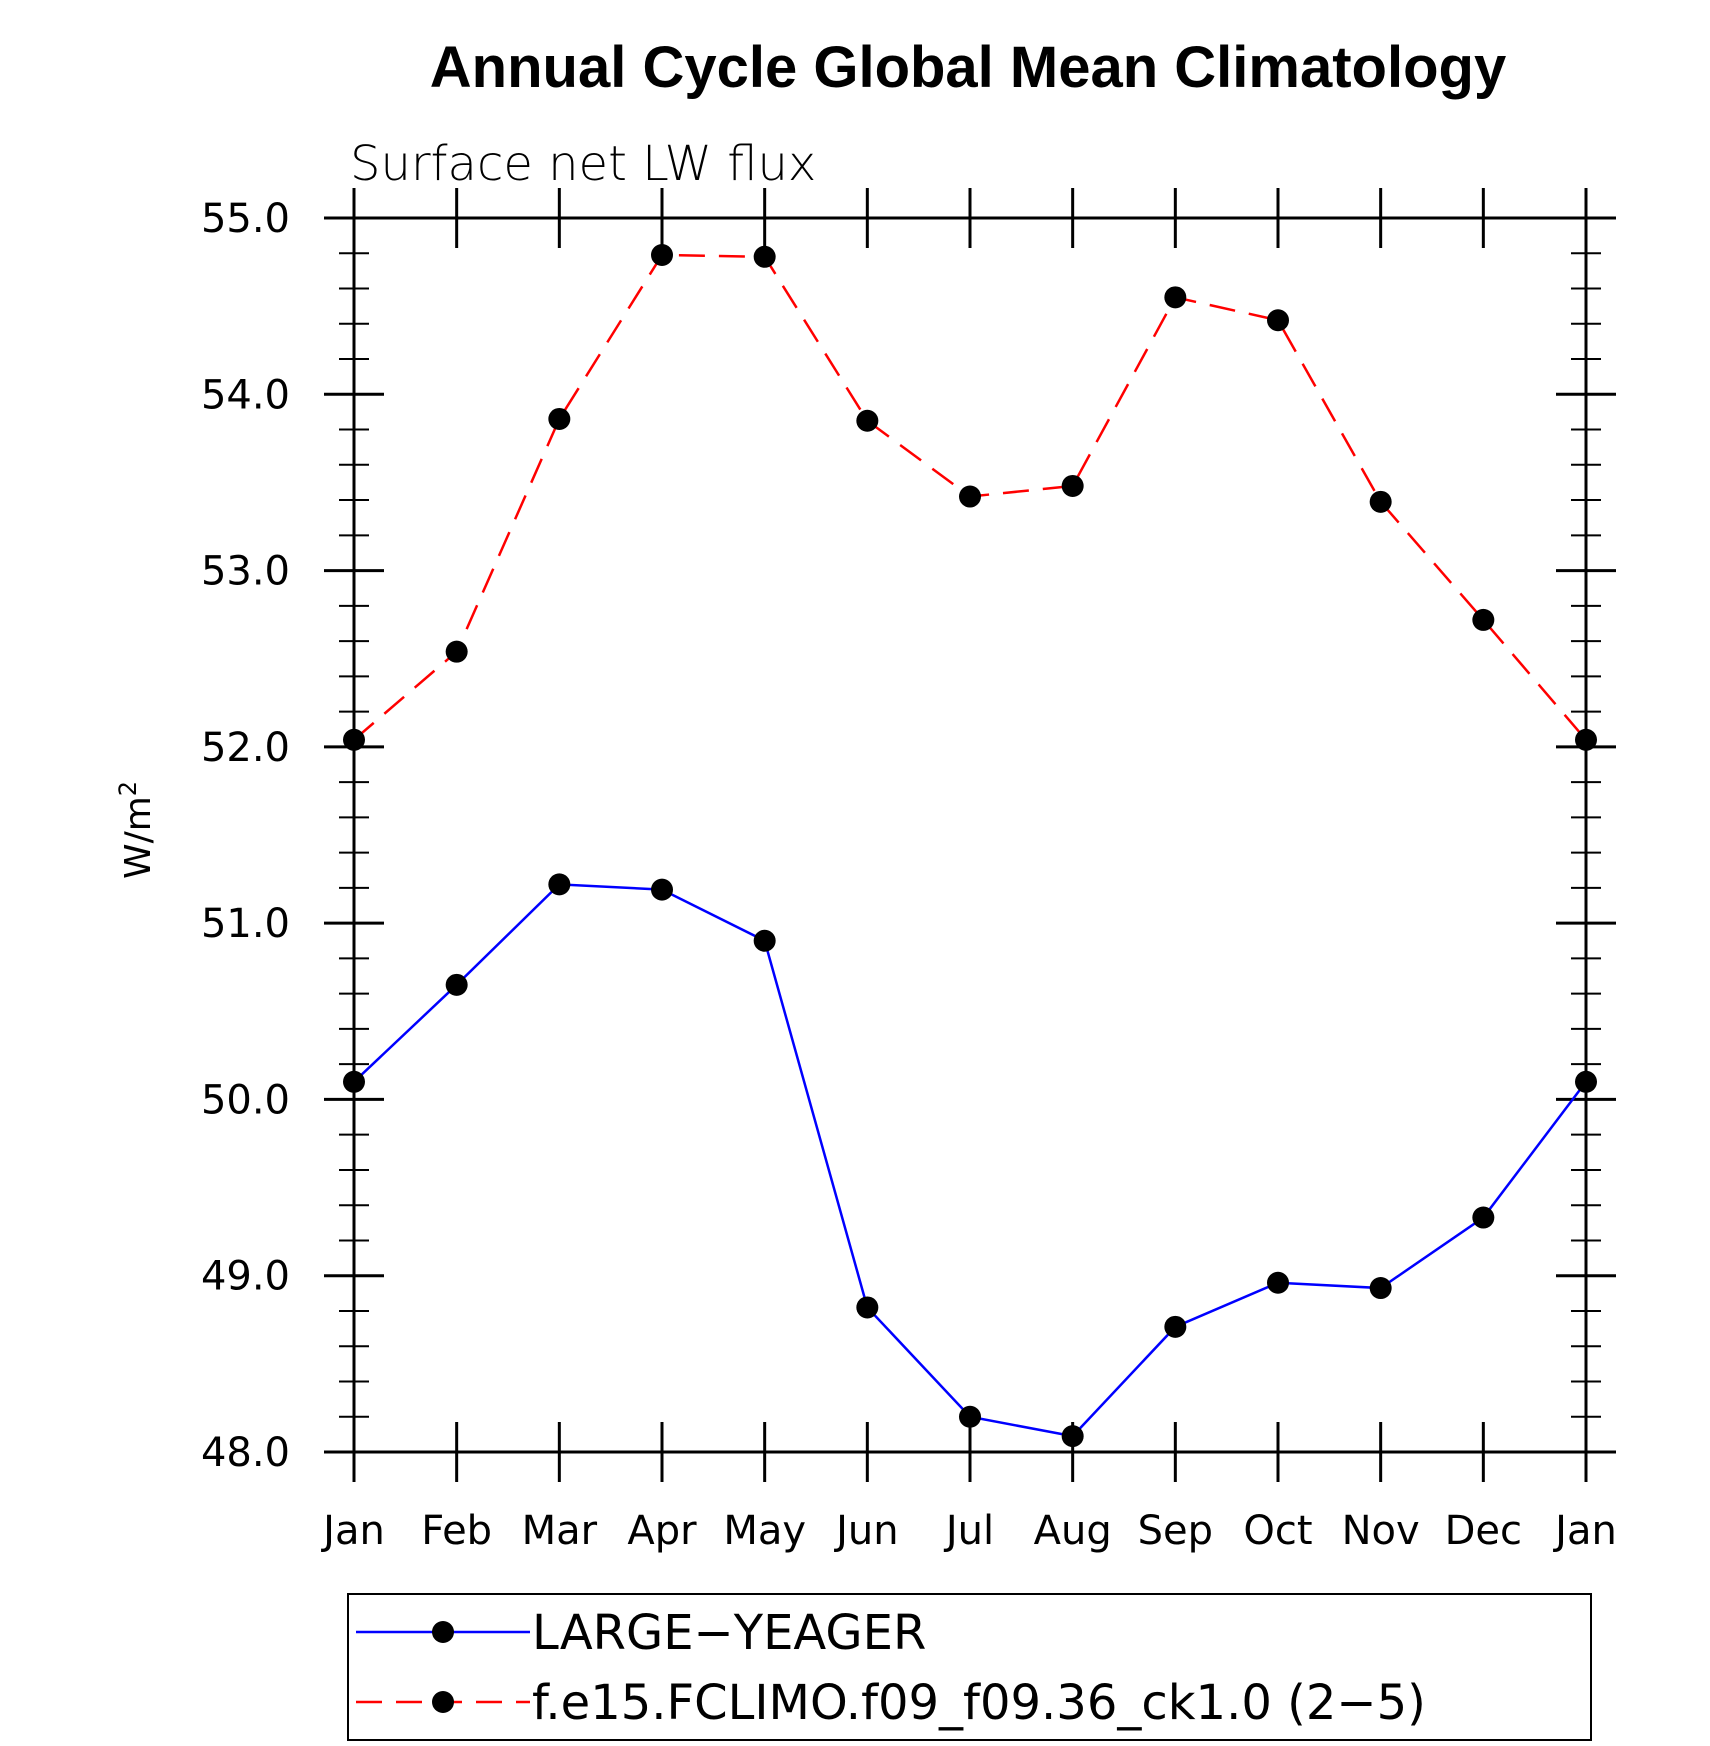 Image resolution: width=1710 pixels, height=1746 pixels. What do you see at coordinates (245, 924) in the screenshot?
I see `y-tick-label: 51.0` at bounding box center [245, 924].